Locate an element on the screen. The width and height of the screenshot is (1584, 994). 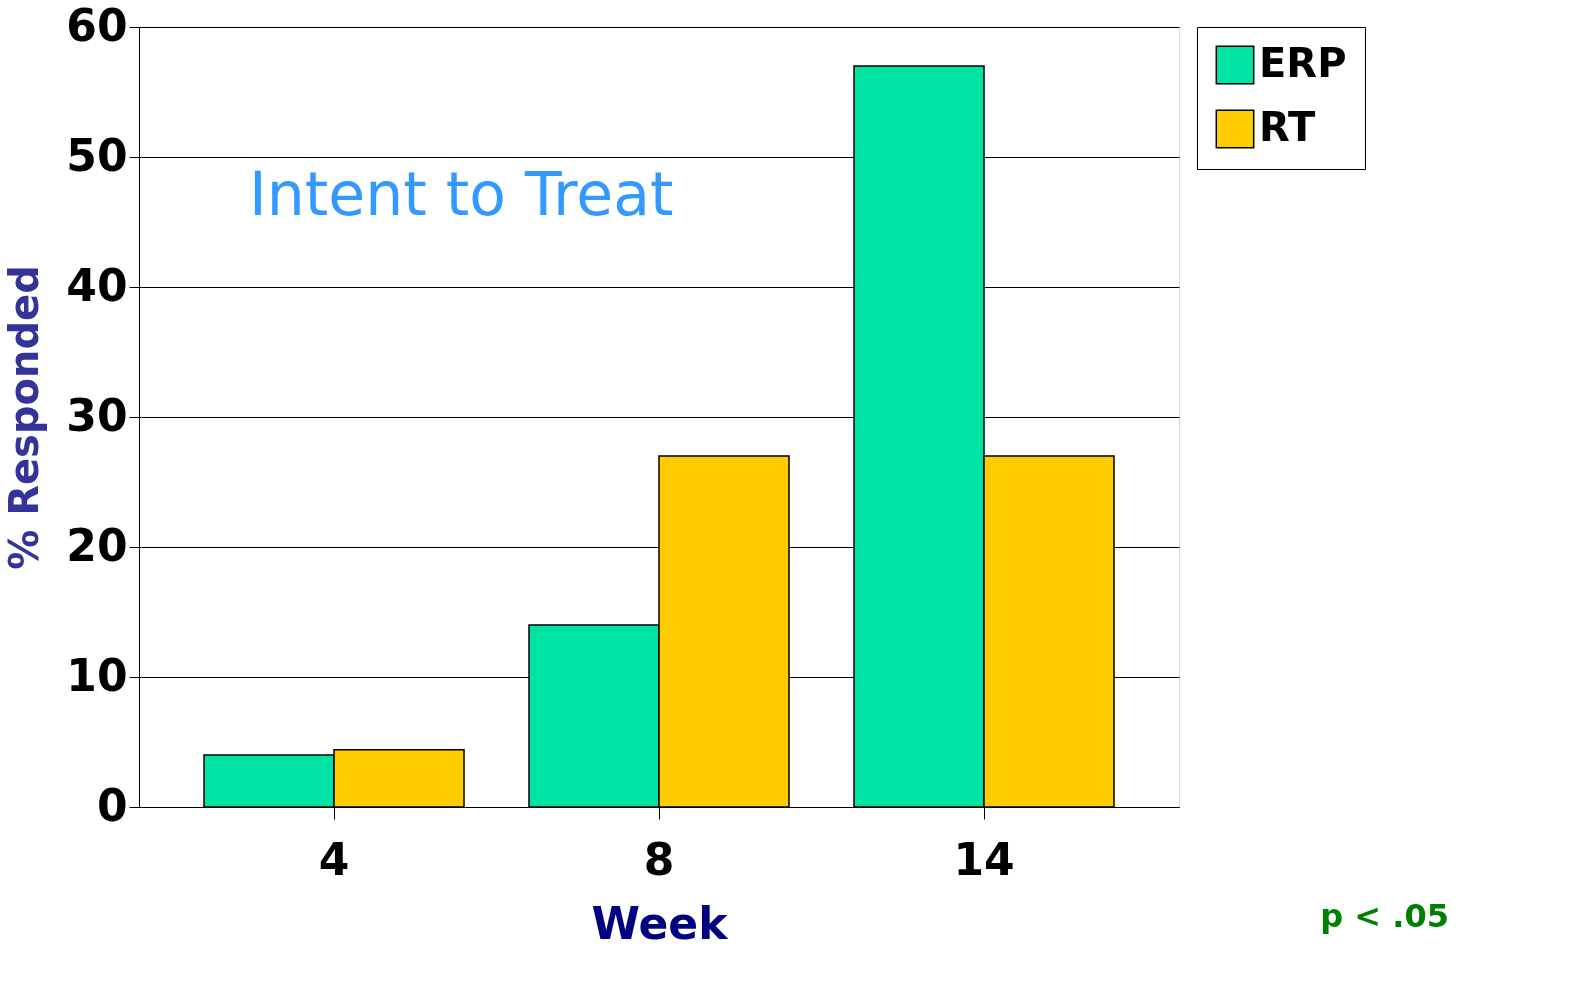
y-tick-label: 10 is located at coordinates (97, 675).